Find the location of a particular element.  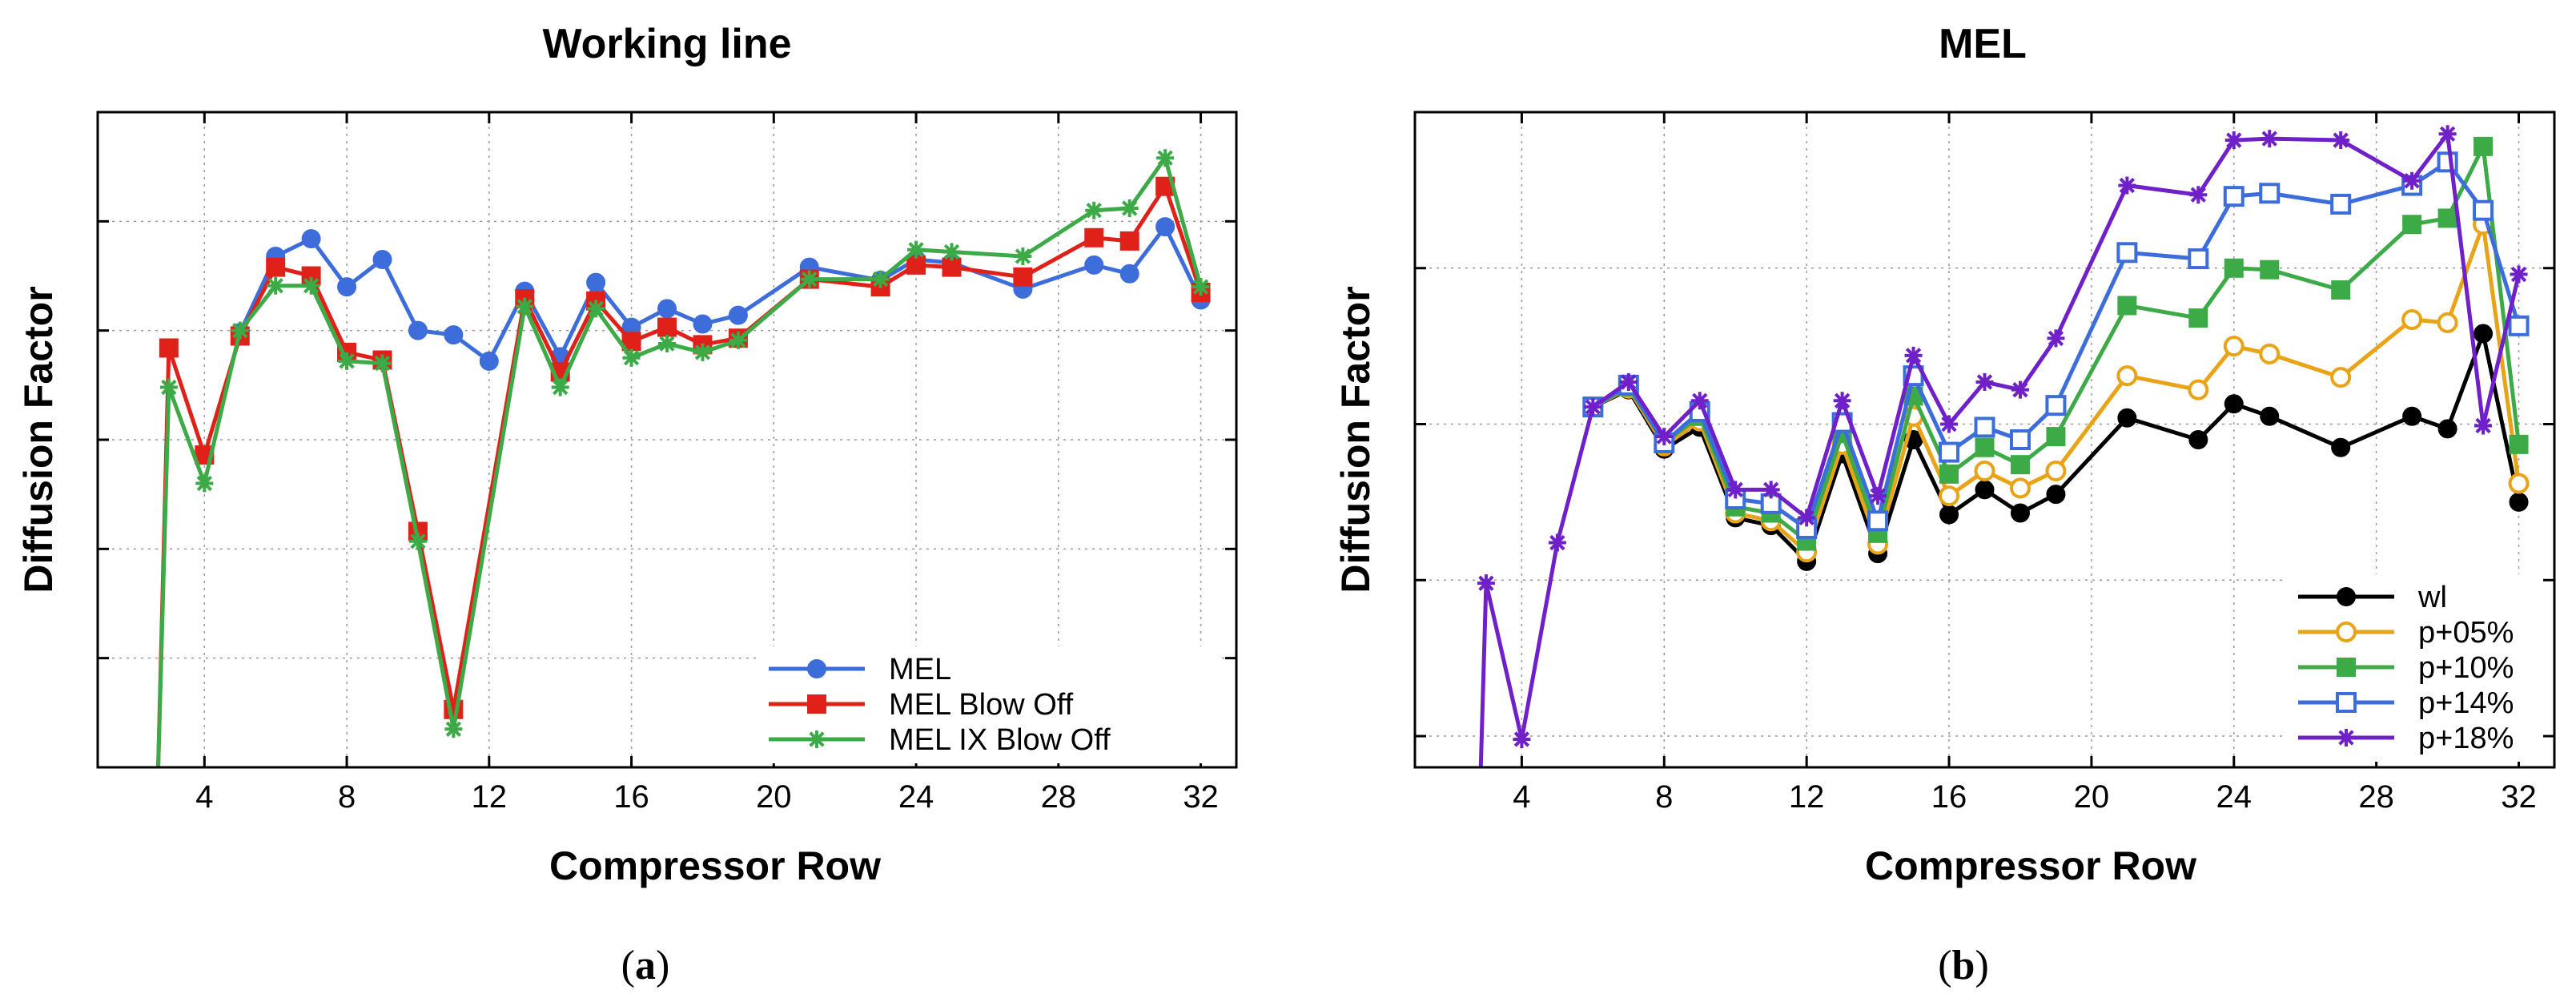

legend-label: p+14% is located at coordinates (2466, 703).